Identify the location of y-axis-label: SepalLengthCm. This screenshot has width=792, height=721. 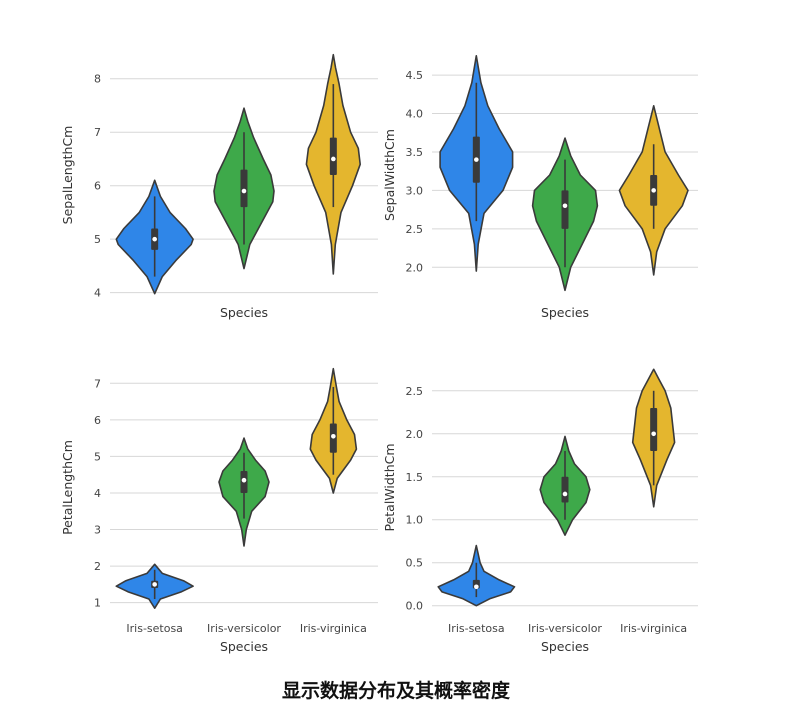
(67, 175).